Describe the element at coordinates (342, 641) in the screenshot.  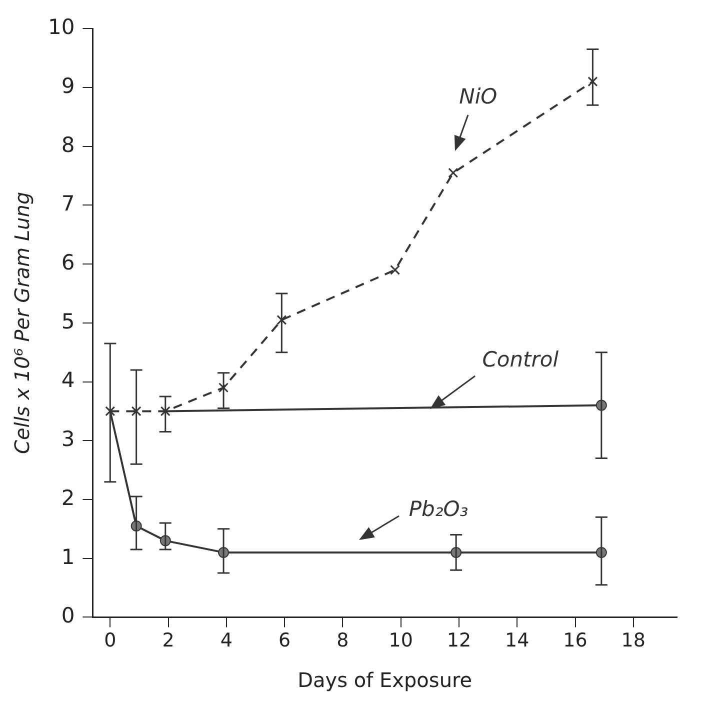
I see `x-tick-label: 8` at that location.